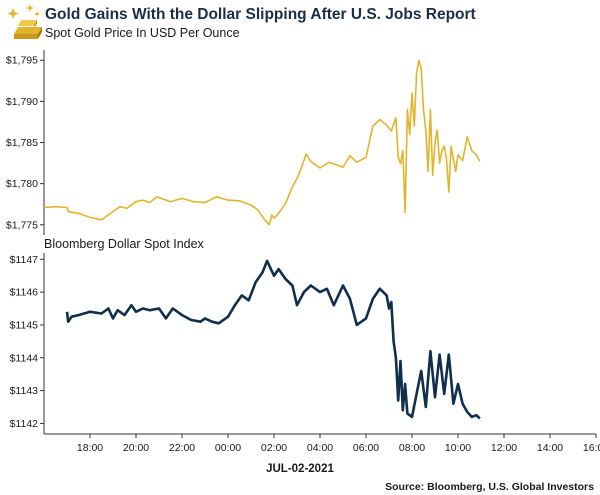  Describe the element at coordinates (24, 325) in the screenshot. I see `dollar-y-tick-label: $1145` at that location.